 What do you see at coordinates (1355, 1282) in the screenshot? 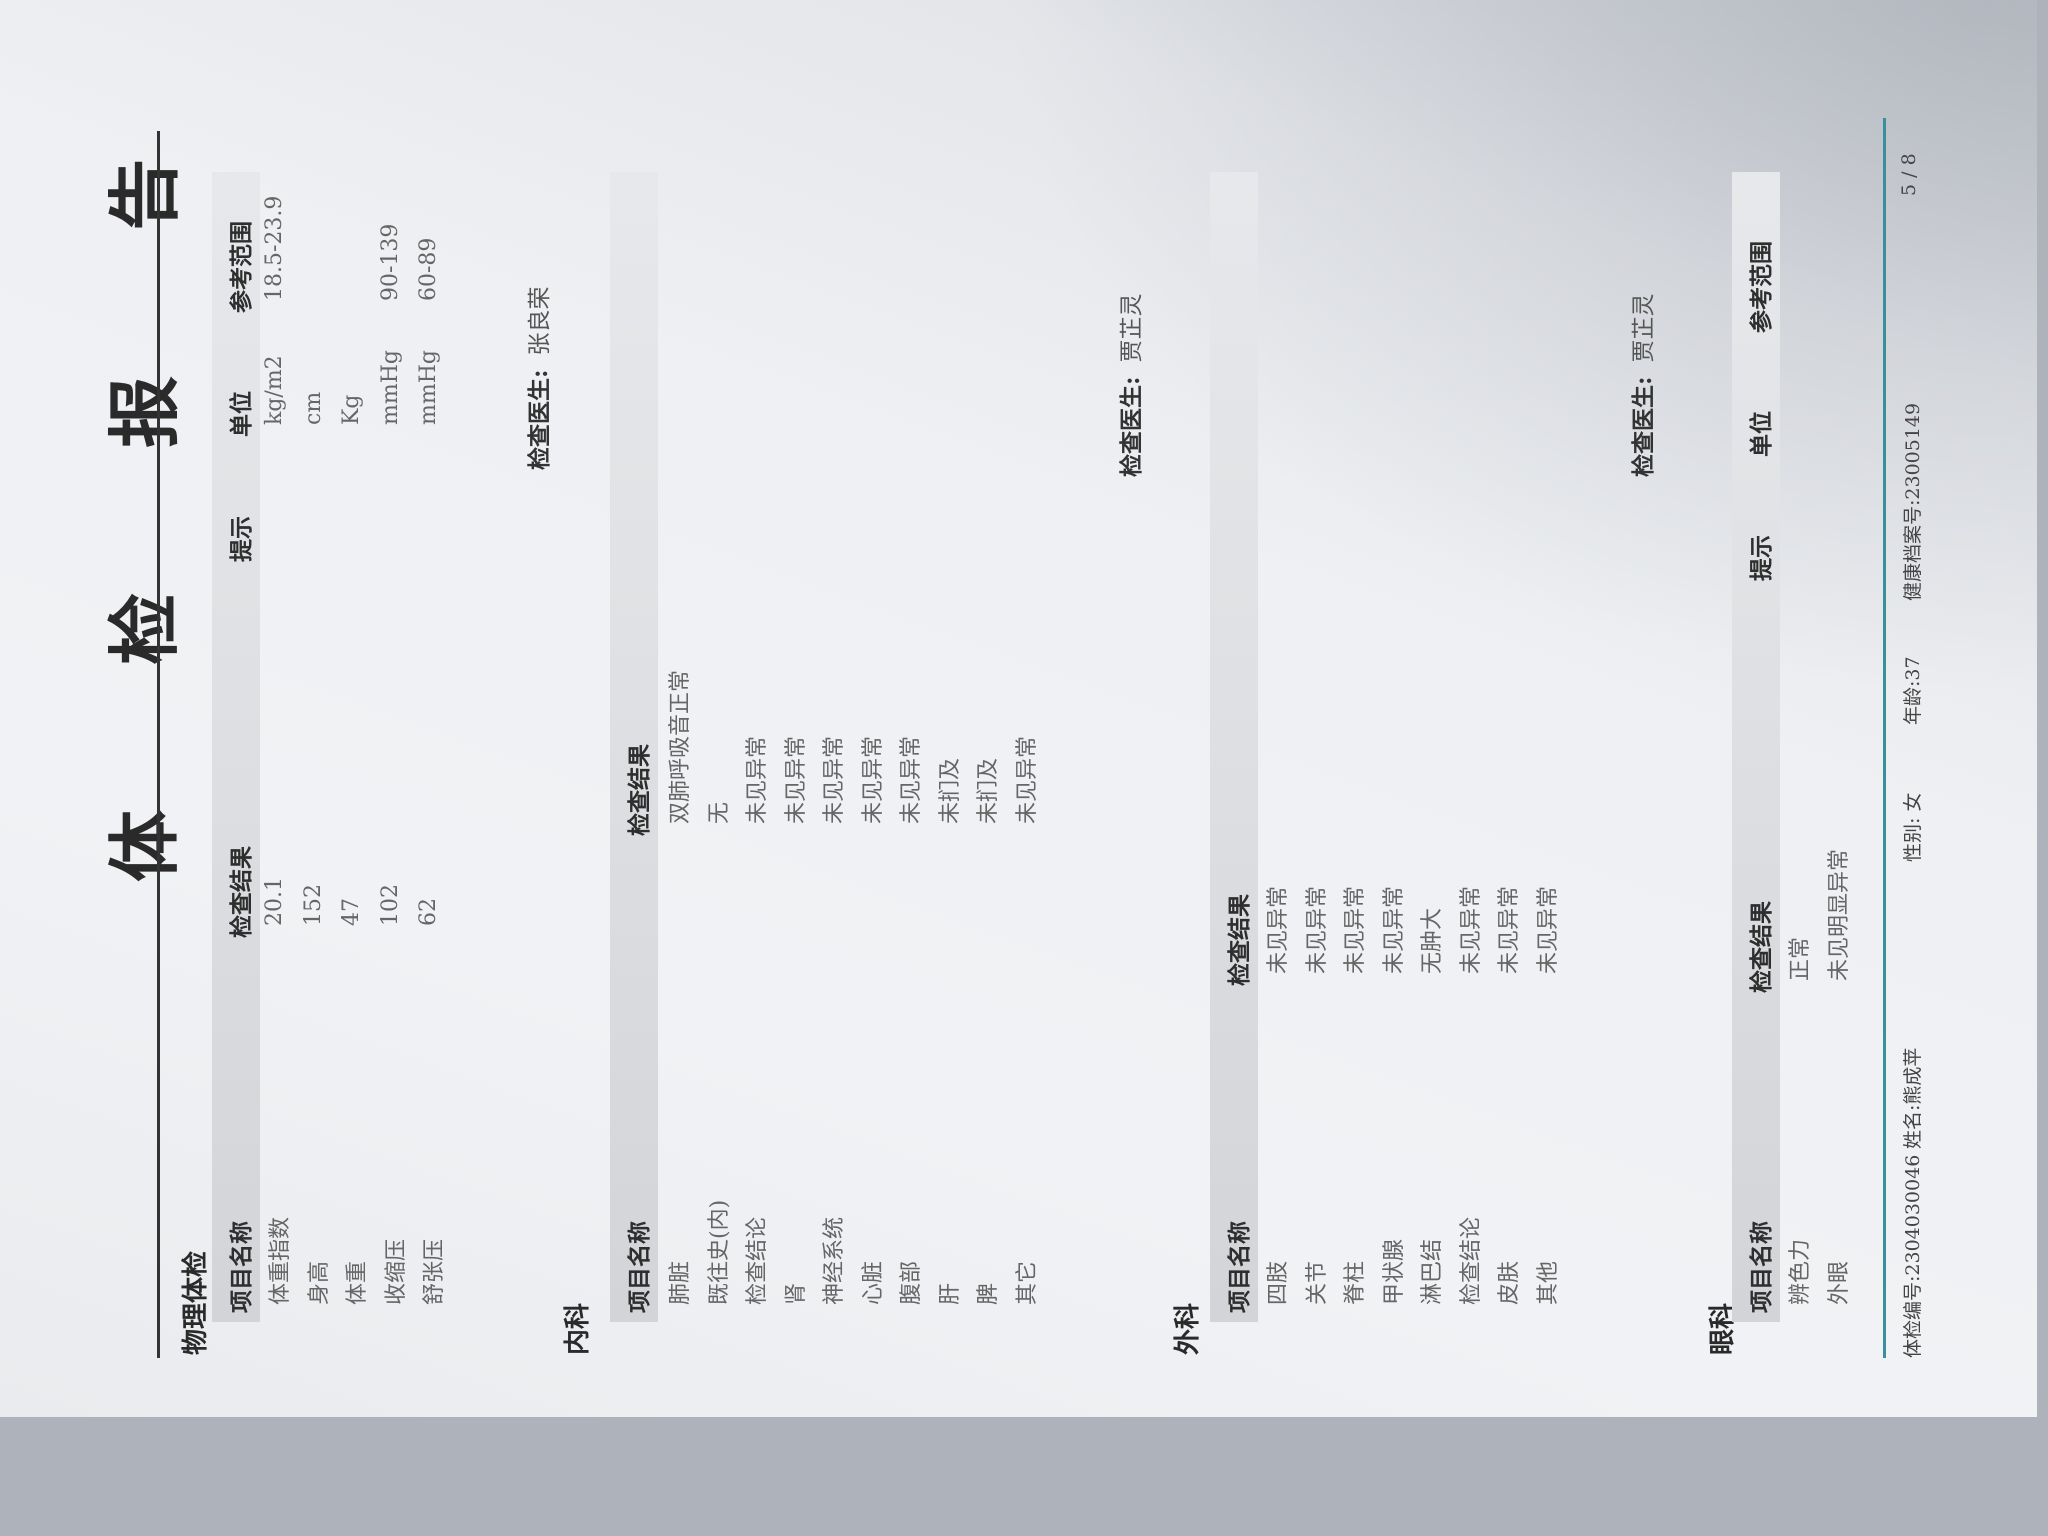
I see `item-name-cell: 脊柱` at bounding box center [1355, 1282].